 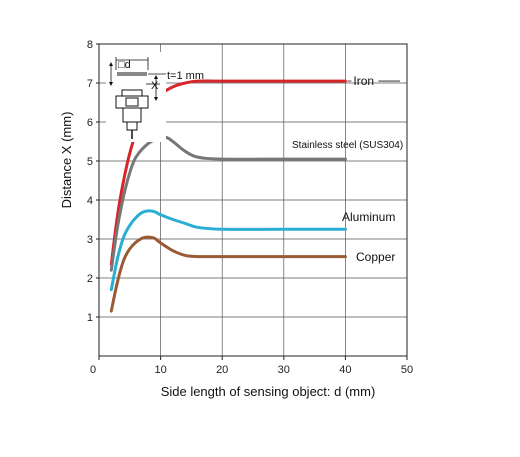 What do you see at coordinates (160, 370) in the screenshot?
I see `x-tick-label: 10` at bounding box center [160, 370].